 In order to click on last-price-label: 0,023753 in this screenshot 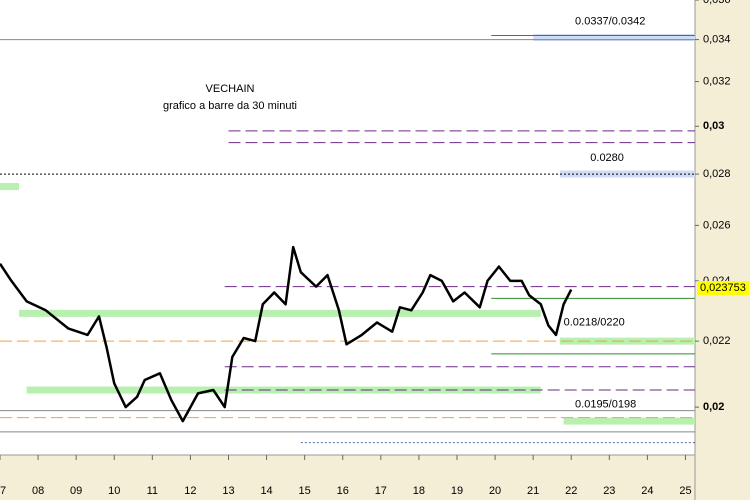, I will do `click(723, 288)`.